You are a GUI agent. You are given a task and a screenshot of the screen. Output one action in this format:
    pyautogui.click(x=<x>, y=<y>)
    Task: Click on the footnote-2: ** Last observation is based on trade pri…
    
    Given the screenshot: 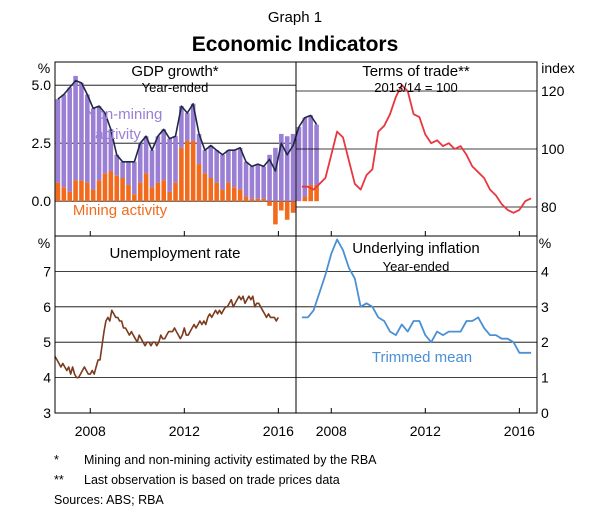 What is the action you would take?
    pyautogui.click(x=197, y=480)
    